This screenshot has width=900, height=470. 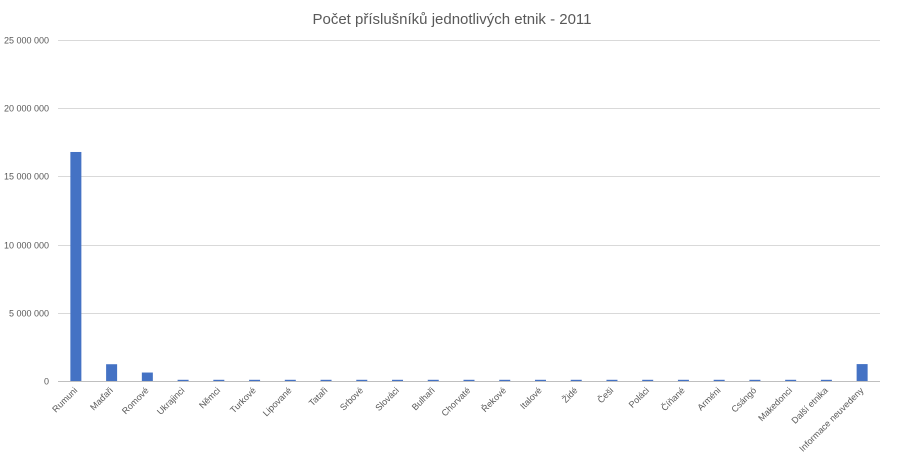 I want to click on x-category-label: Makedonci, so click(x=775, y=404).